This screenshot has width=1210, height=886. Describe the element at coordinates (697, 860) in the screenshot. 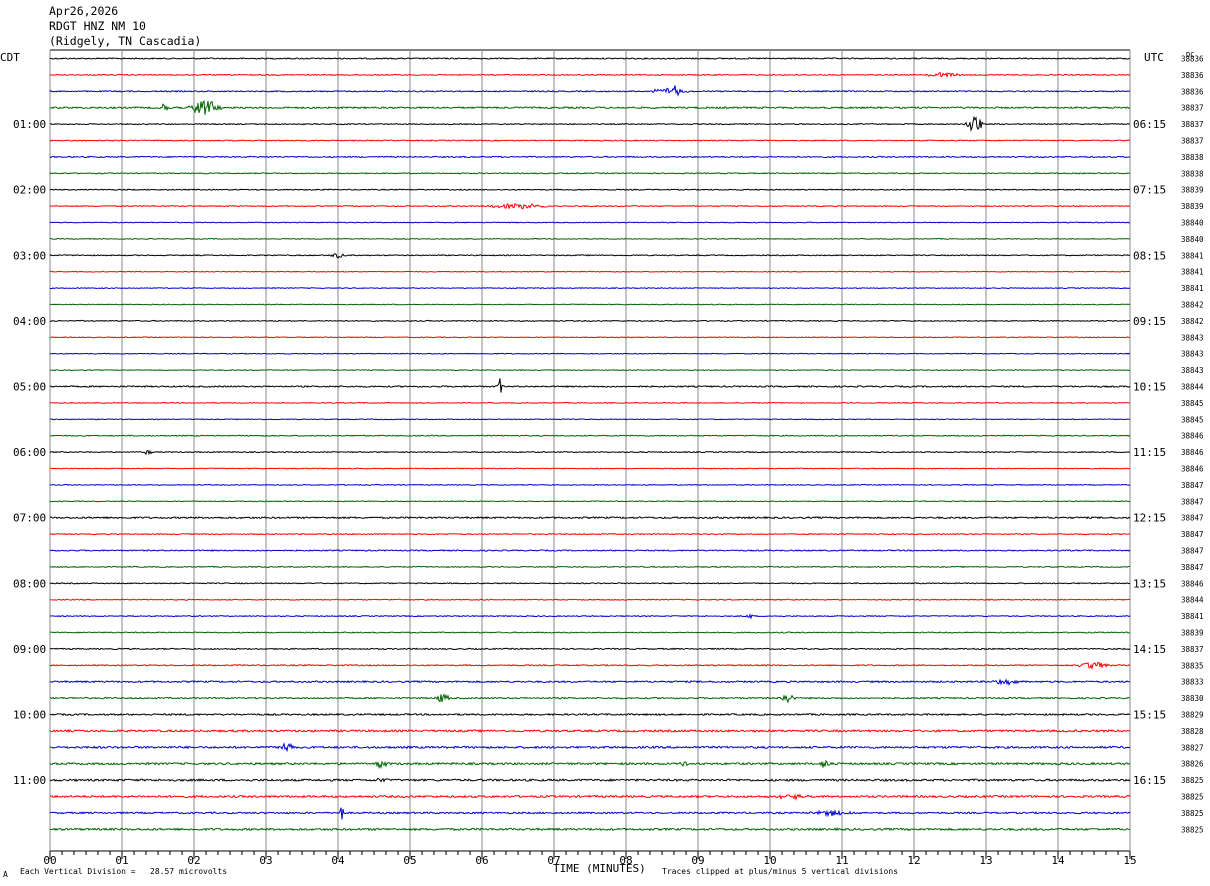

I see `x-tick-label: 09` at that location.